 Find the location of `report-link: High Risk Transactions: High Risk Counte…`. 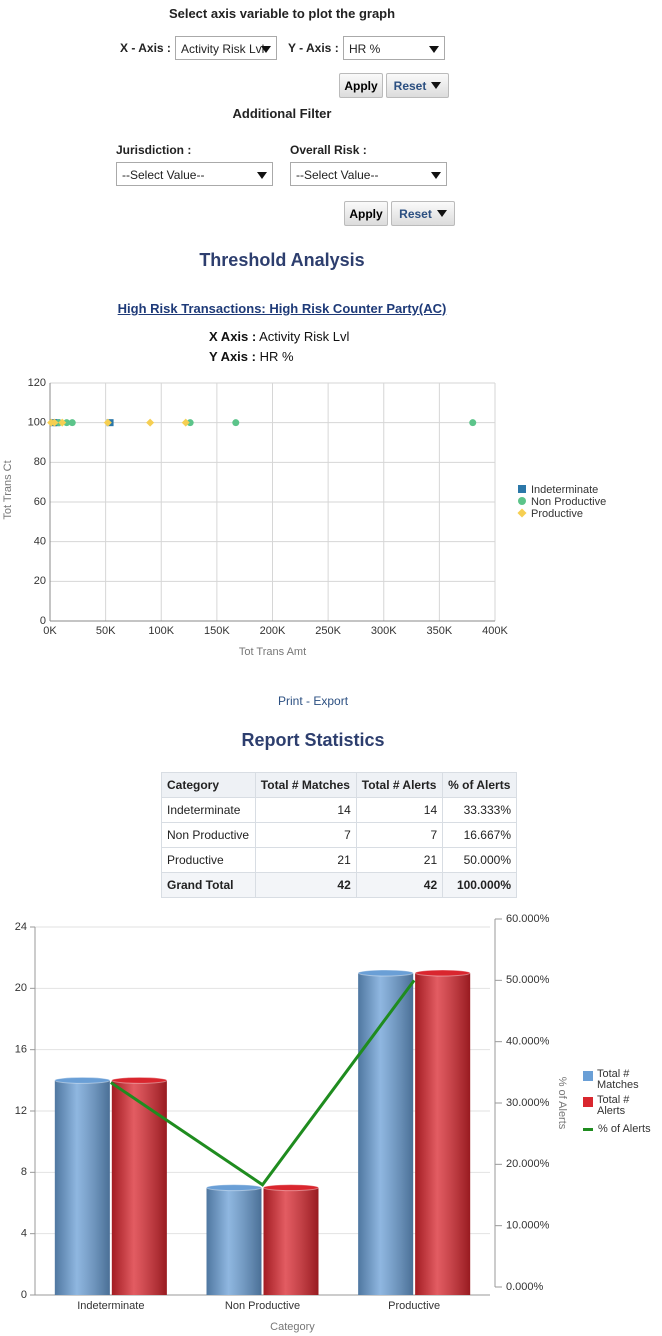

report-link: High Risk Transactions: High Risk Counte… is located at coordinates (282, 308).